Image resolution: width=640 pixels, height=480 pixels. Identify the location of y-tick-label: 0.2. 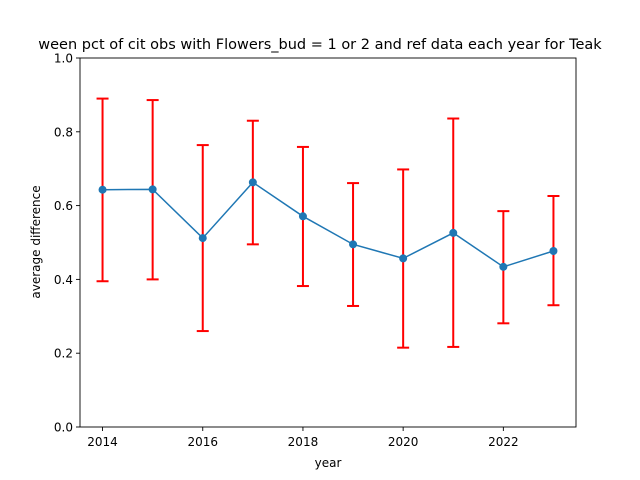
(63, 354).